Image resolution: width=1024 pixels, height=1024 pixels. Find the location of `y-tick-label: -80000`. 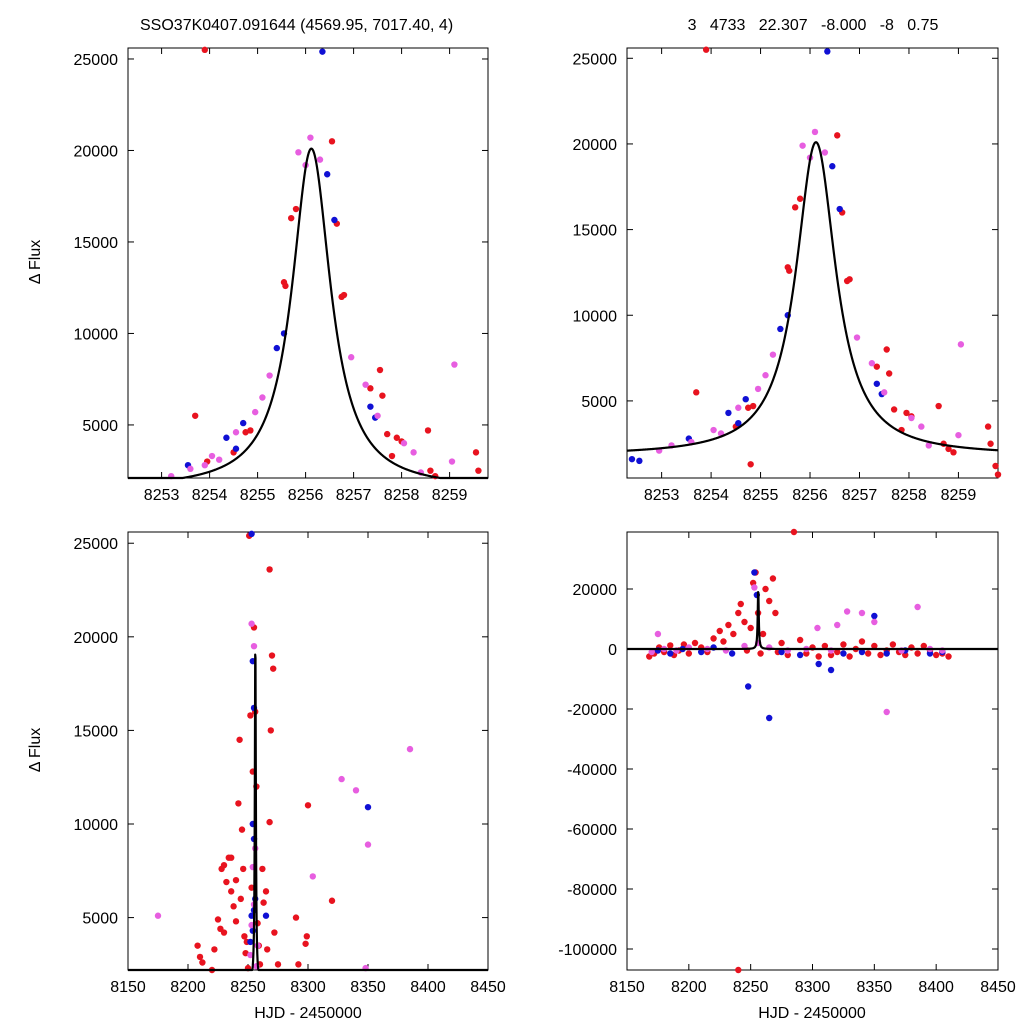

y-tick-label: -80000 is located at coordinates (592, 890).